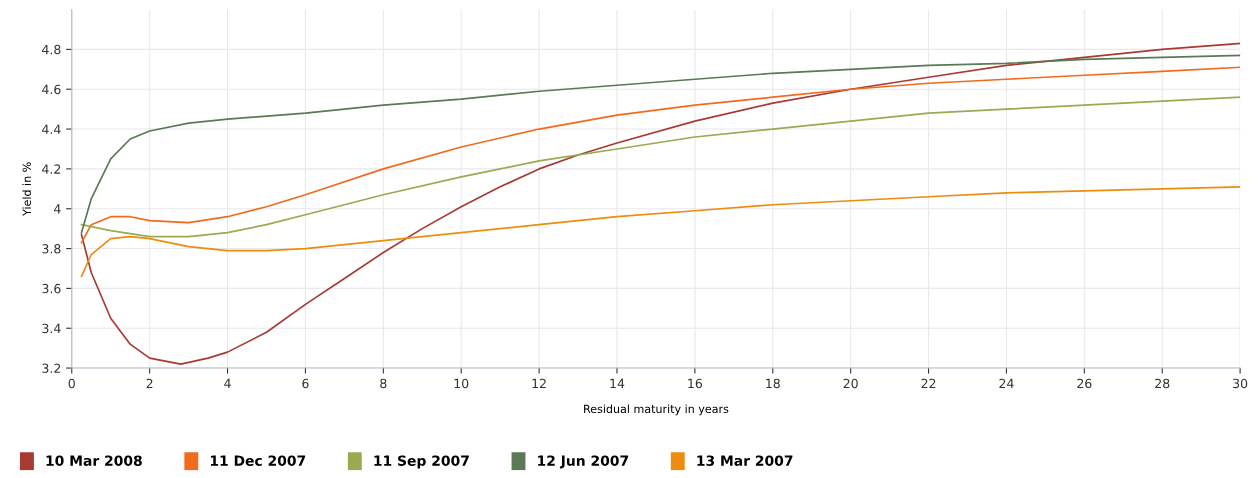 The height and width of the screenshot is (478, 1259). I want to click on x-tick-label: 14, so click(617, 383).